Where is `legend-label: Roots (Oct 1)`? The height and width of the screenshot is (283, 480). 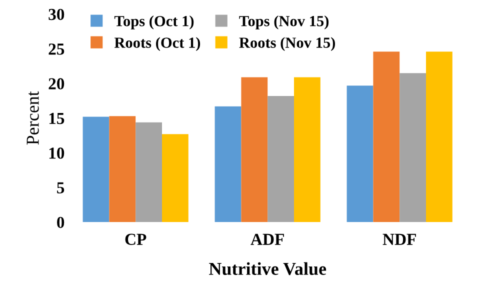
legend-label: Roots (Oct 1) is located at coordinates (157, 44).